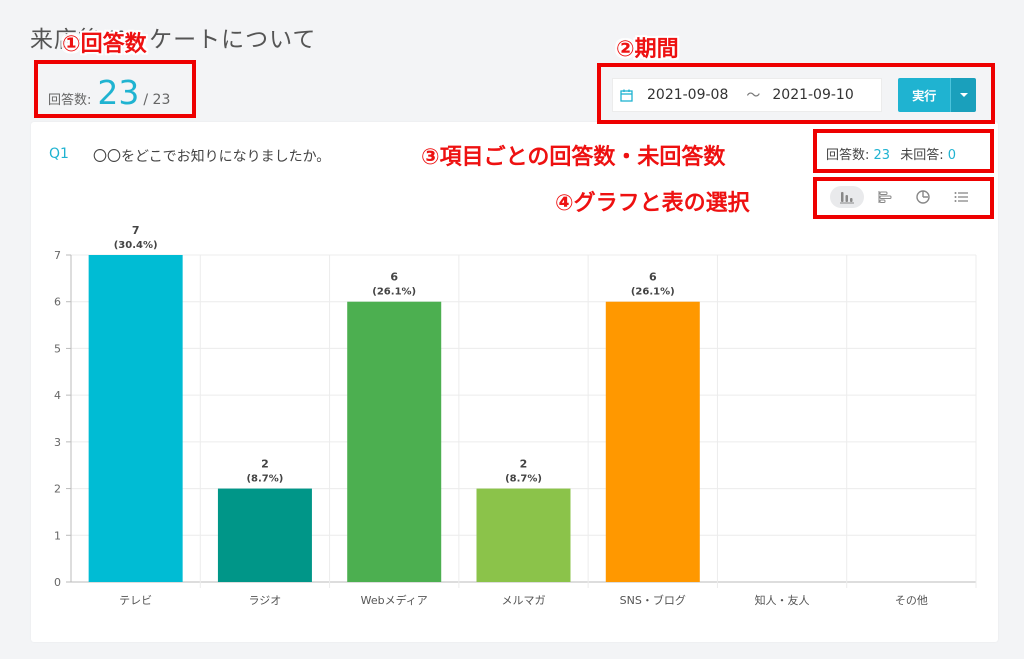 Image resolution: width=1024 pixels, height=659 pixels. I want to click on annotation-label-period: ②期間, so click(647, 49).